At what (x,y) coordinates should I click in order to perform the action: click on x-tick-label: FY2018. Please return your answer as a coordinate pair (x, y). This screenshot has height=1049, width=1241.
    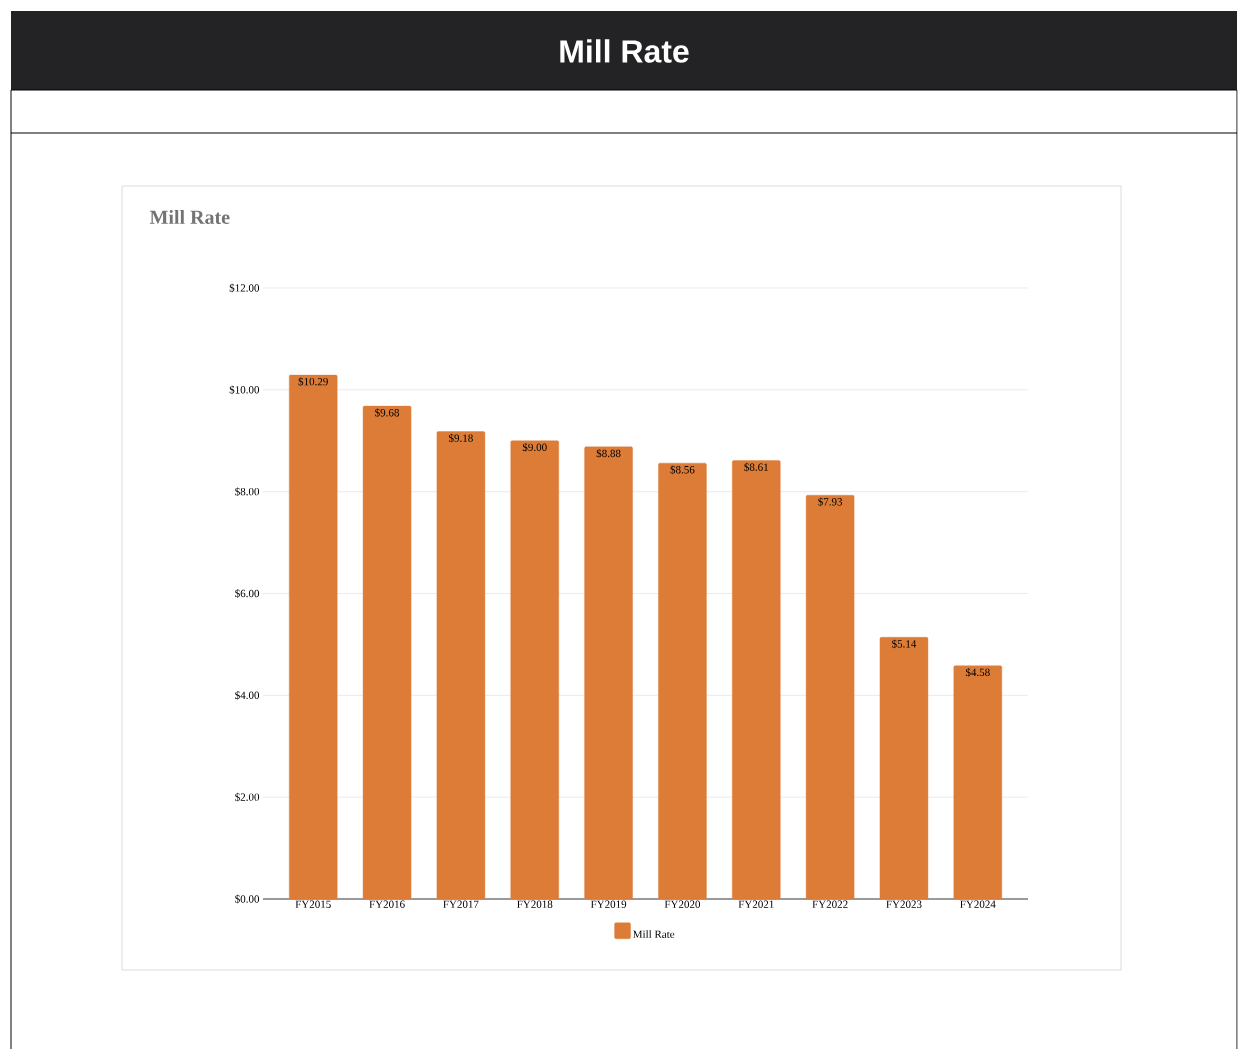
    Looking at the image, I should click on (535, 904).